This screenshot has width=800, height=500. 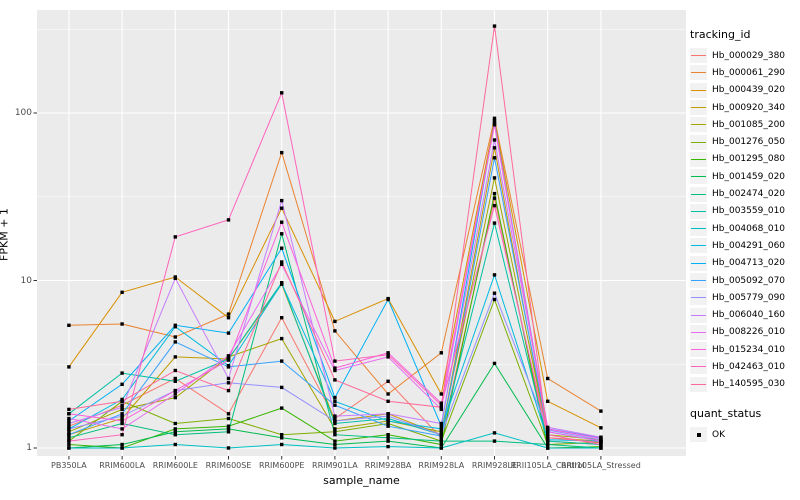 I want to click on legend-title-quant-status: quant_status, so click(x=726, y=413).